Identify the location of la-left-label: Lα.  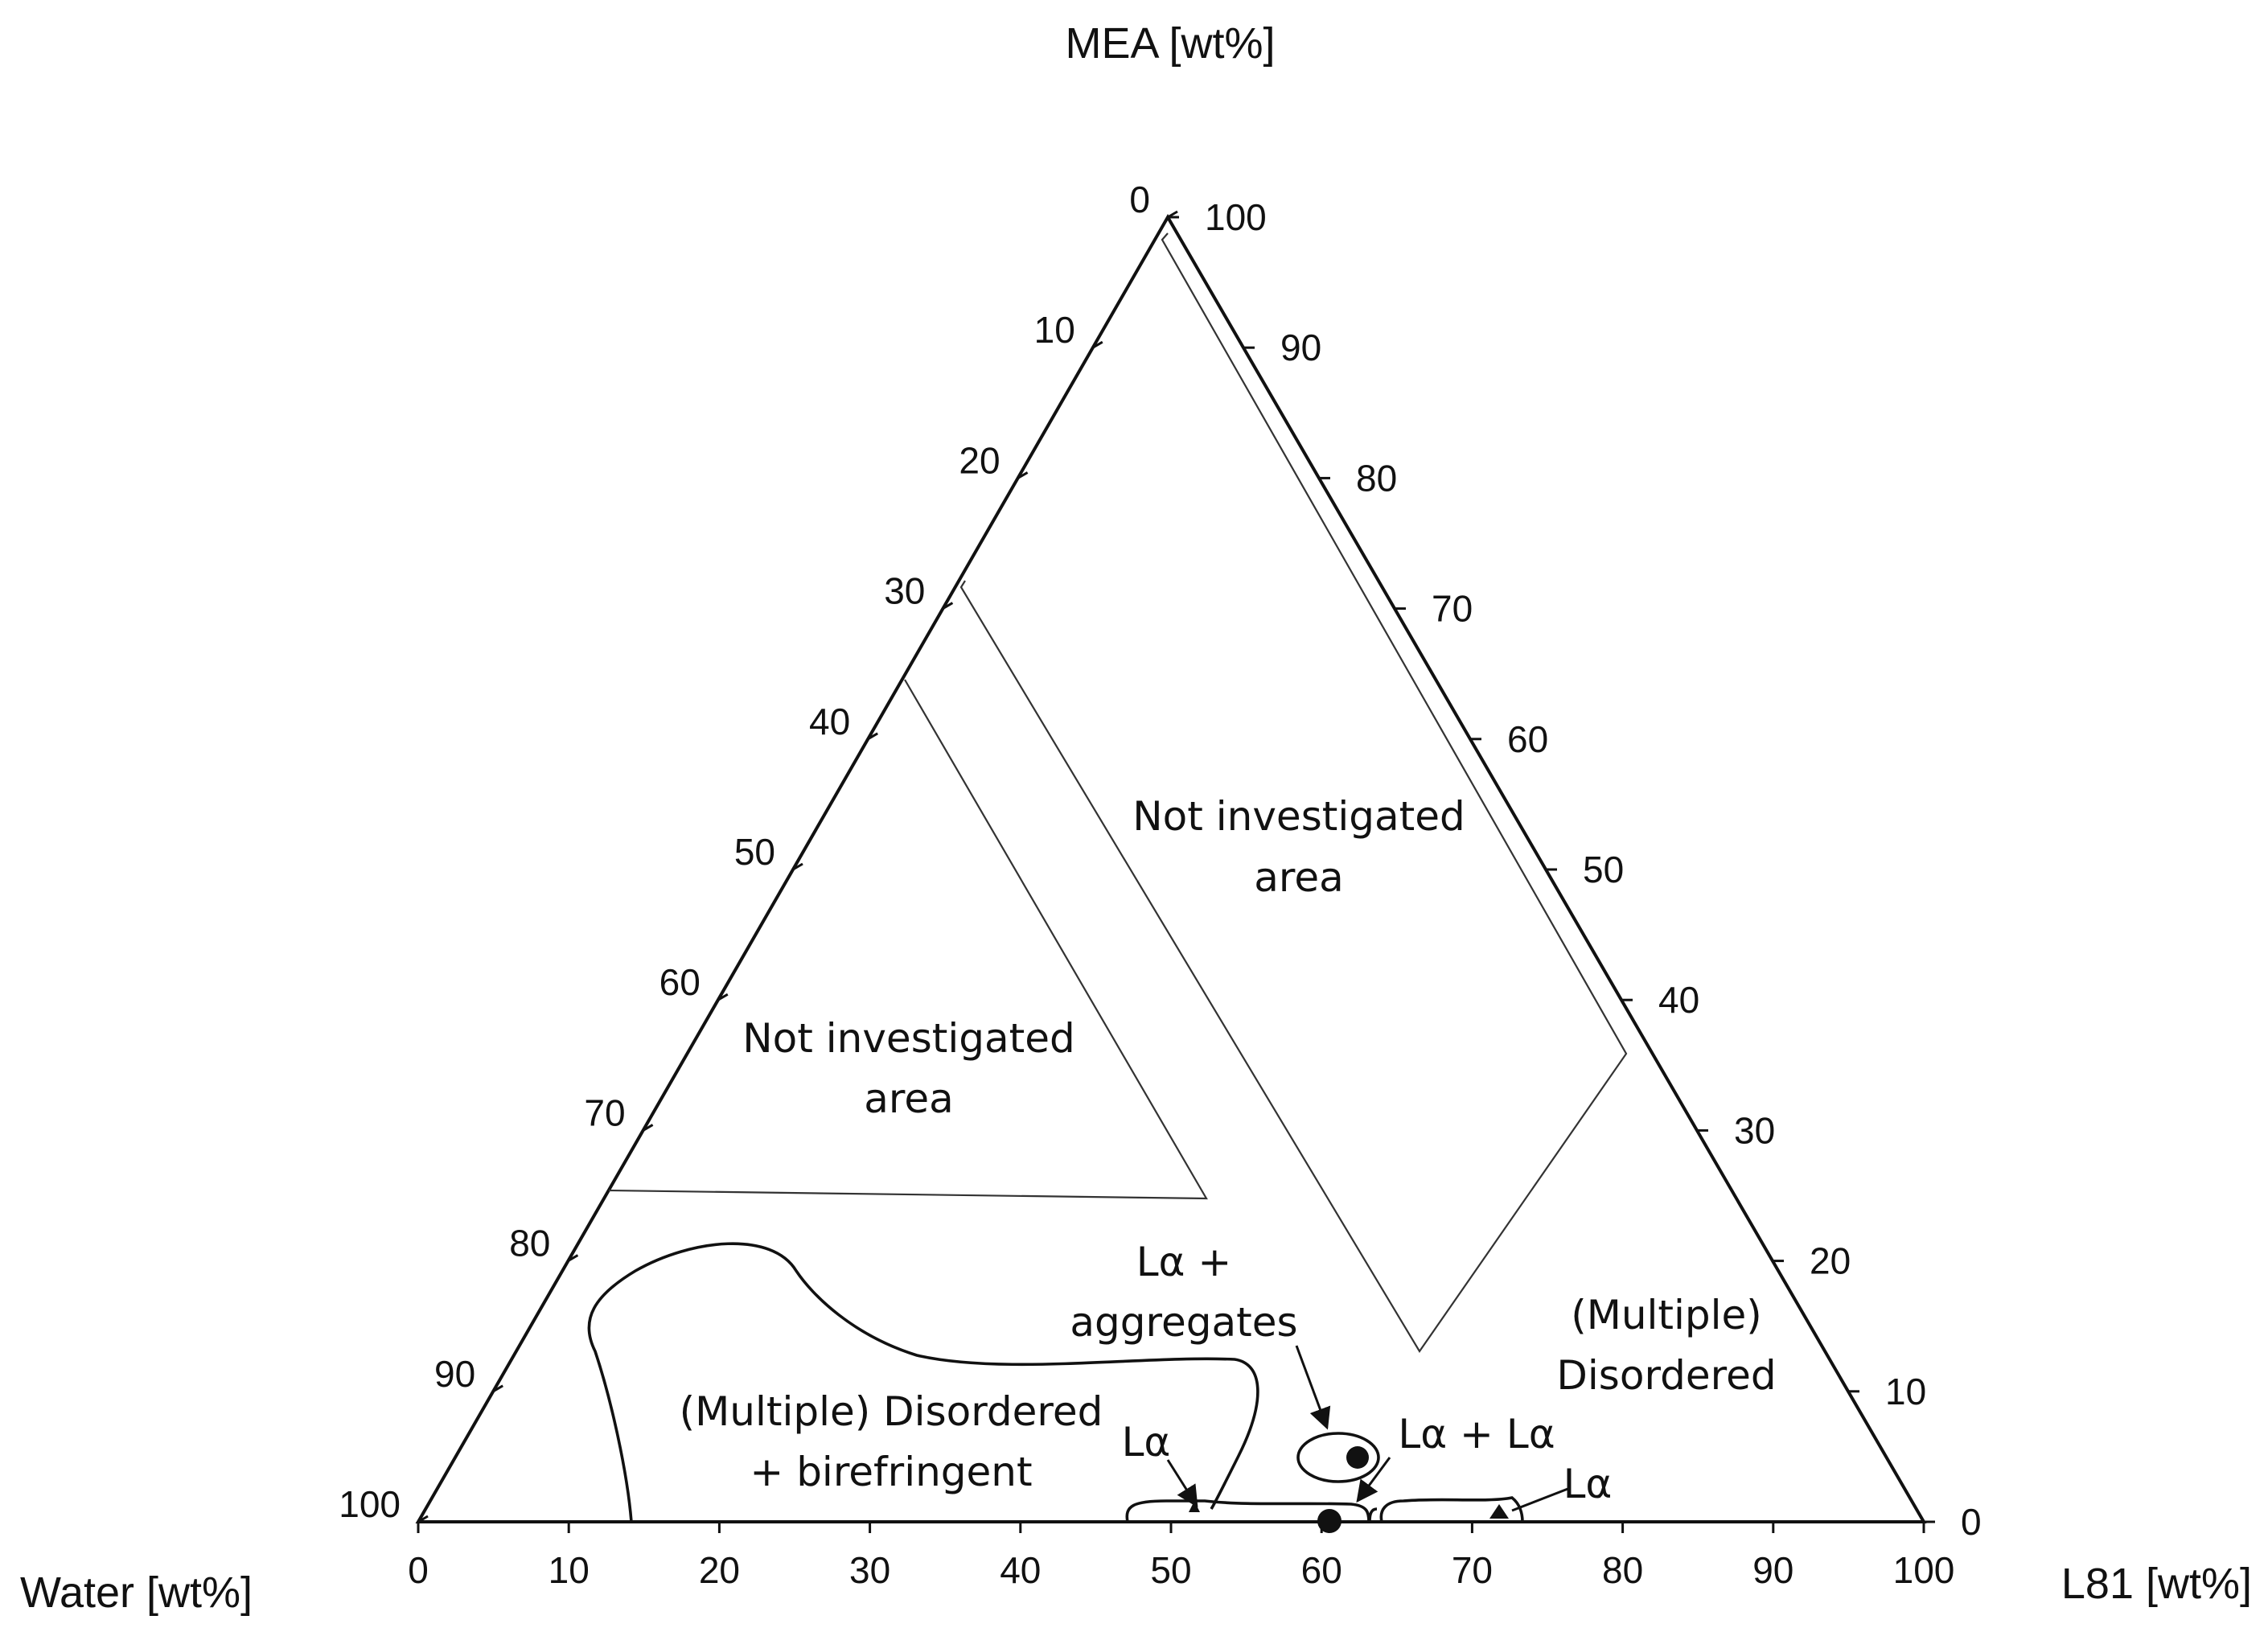
(1147, 1442).